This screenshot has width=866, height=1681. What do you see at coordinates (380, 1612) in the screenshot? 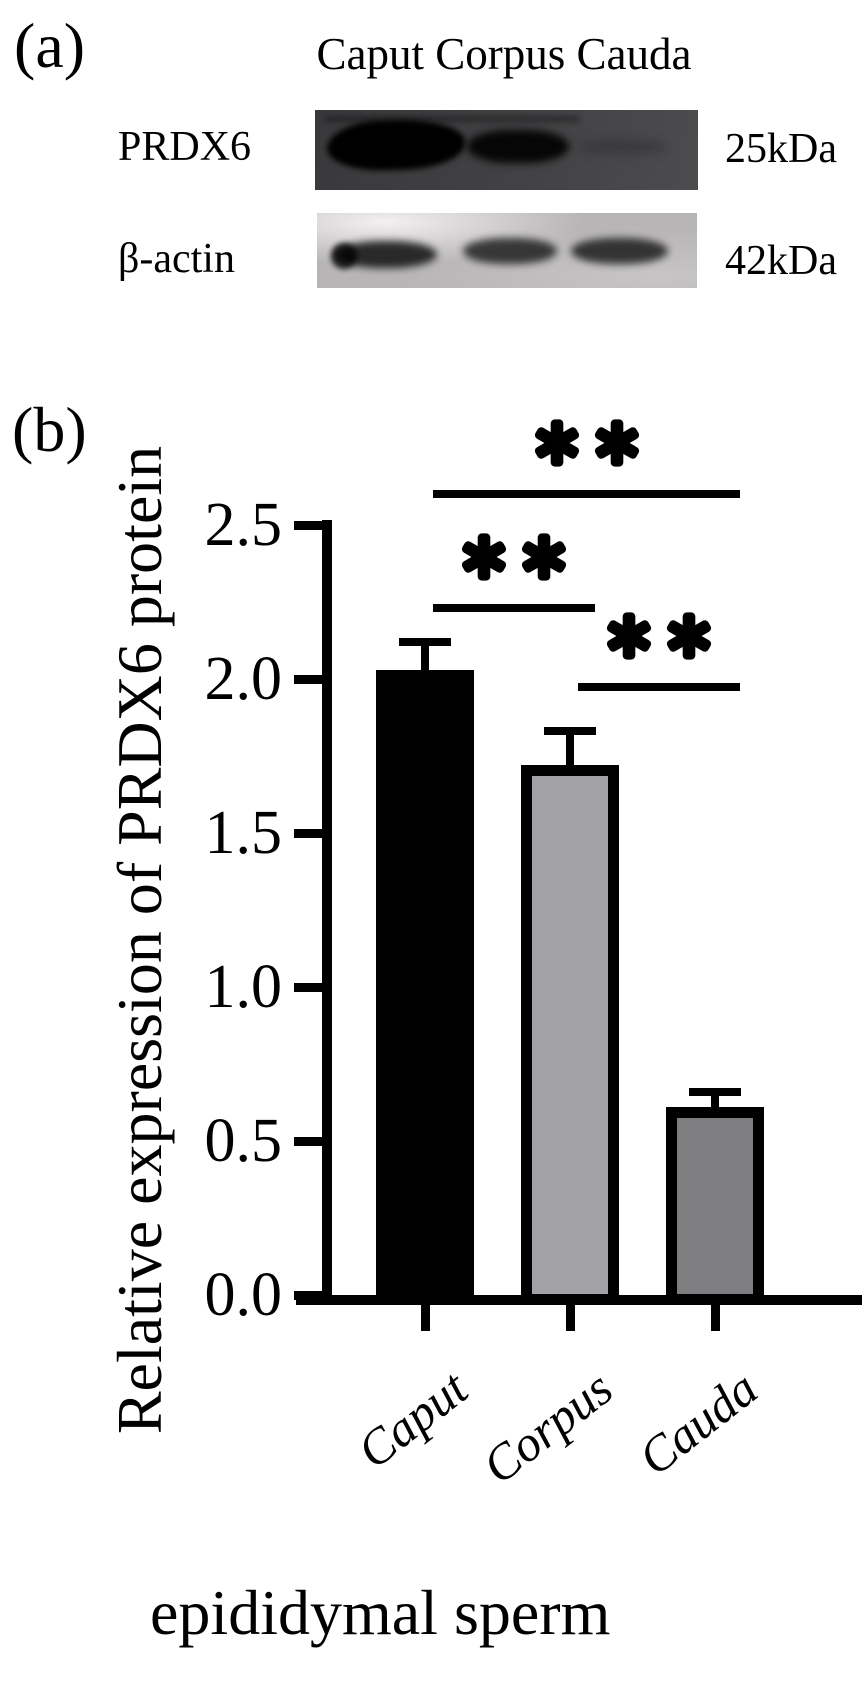
I see `x-axis-title: epididymal sperm` at bounding box center [380, 1612].